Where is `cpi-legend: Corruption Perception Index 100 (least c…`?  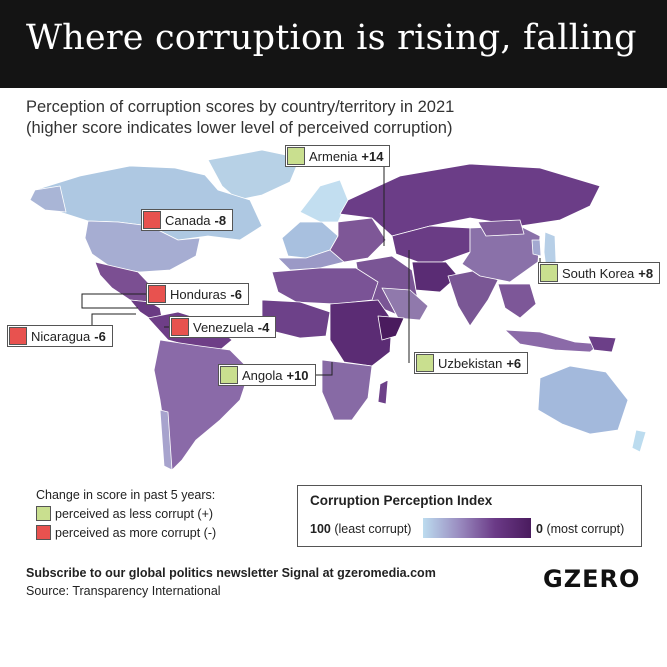 cpi-legend: Corruption Perception Index 100 (least c… is located at coordinates (469, 516).